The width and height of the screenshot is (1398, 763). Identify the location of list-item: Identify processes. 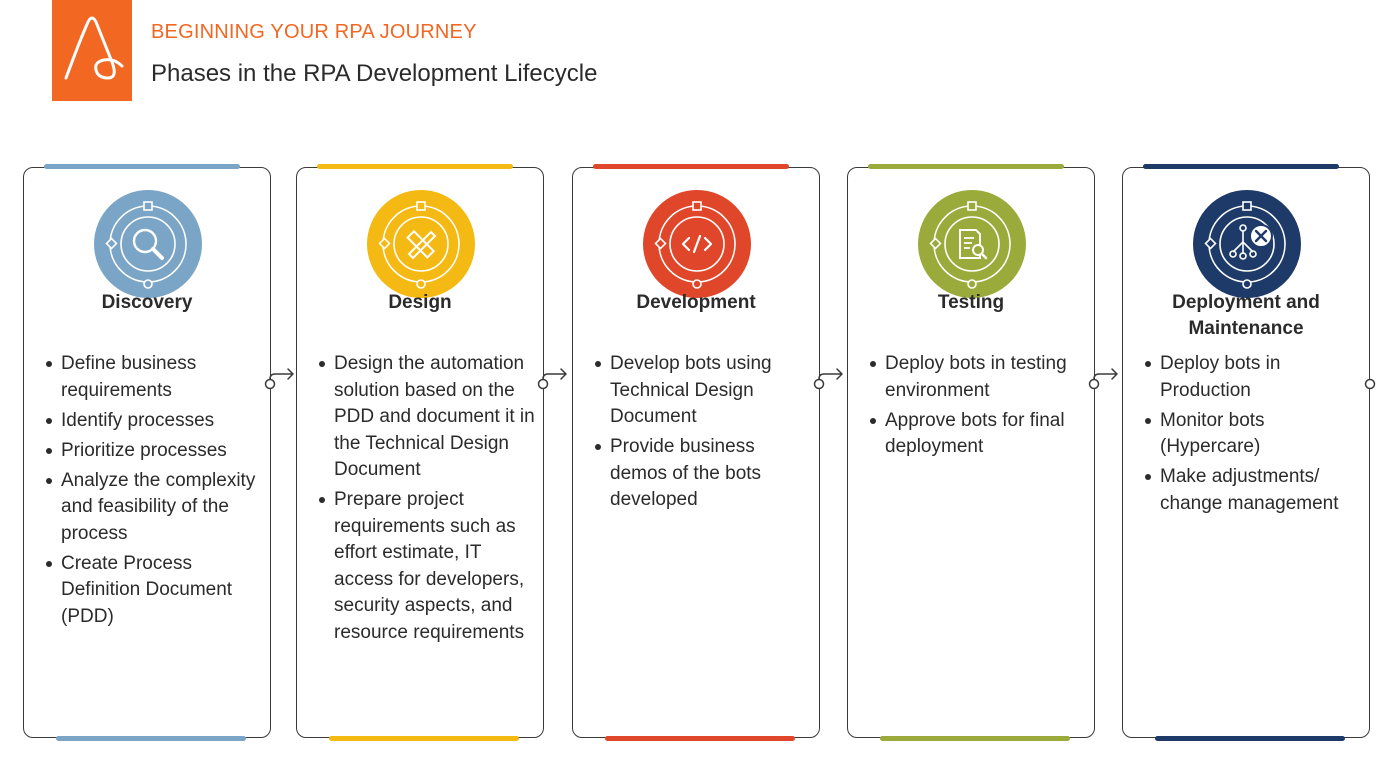
(153, 421).